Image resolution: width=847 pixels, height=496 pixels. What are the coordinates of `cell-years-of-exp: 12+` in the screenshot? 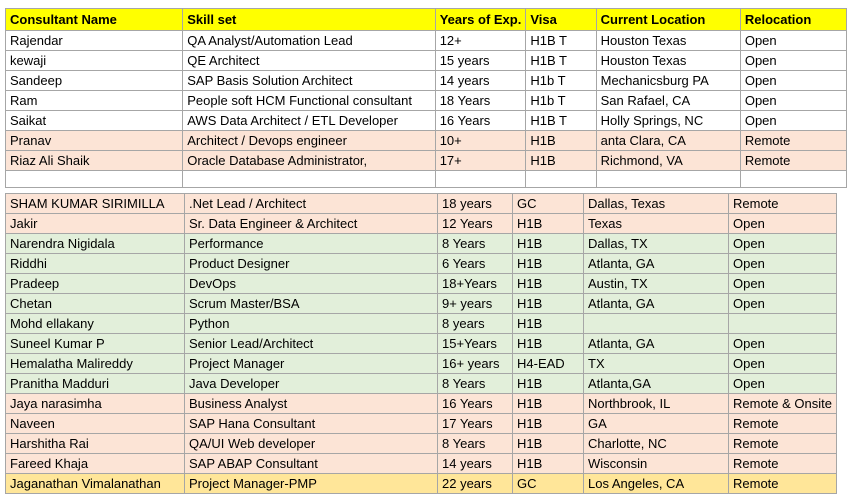 It's located at (480, 40).